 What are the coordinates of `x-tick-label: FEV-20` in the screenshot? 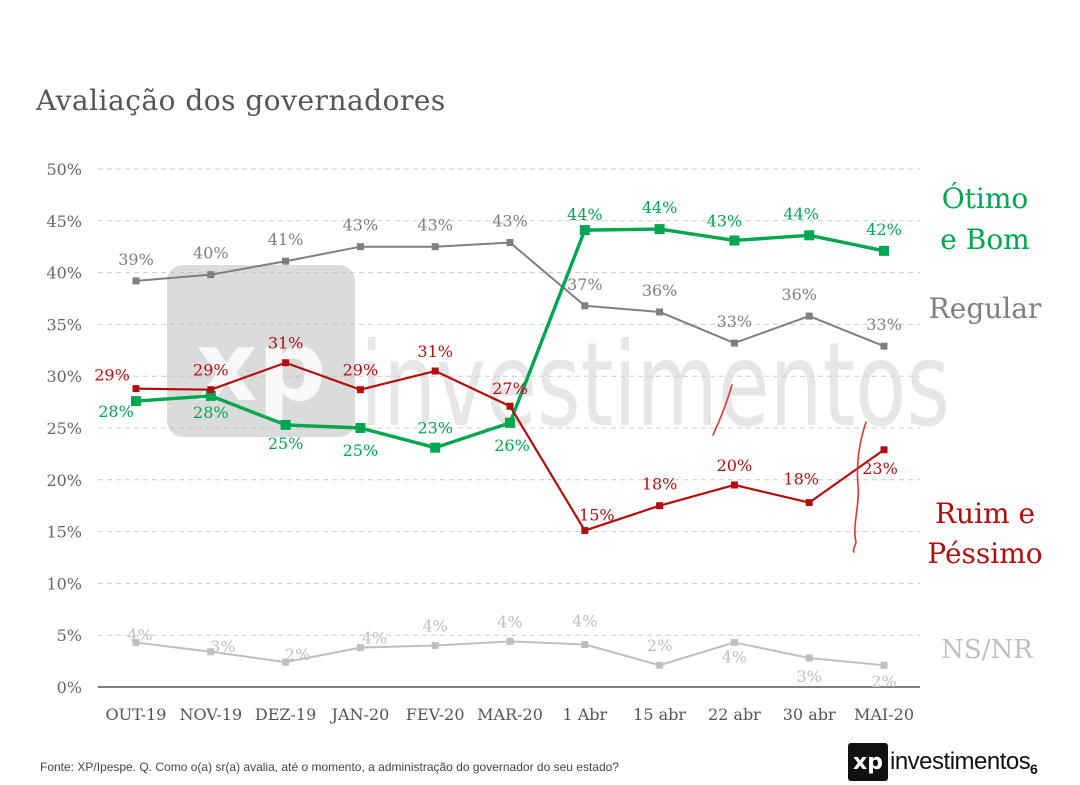 It's located at (435, 714).